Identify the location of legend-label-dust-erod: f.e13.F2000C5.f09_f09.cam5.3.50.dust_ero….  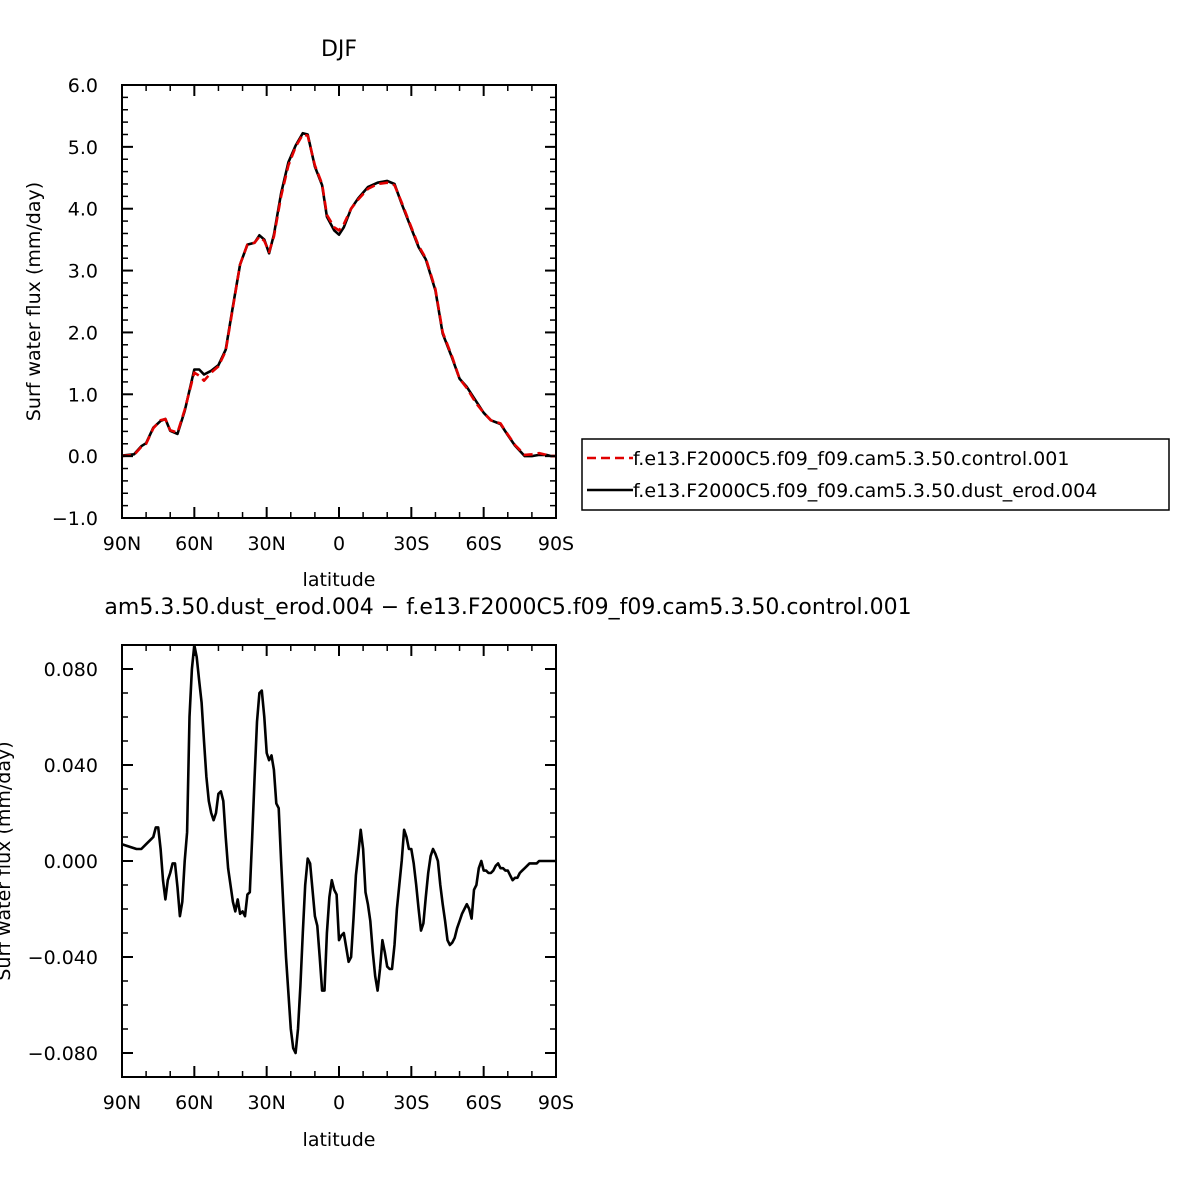
(865, 491).